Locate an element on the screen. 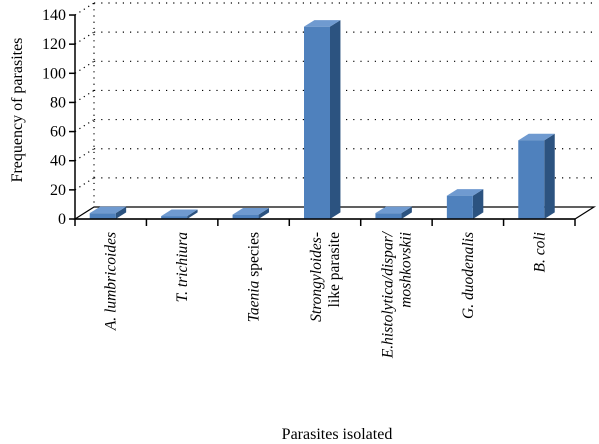 The image size is (599, 444). x-category-label: T. trichiura is located at coordinates (182, 267).